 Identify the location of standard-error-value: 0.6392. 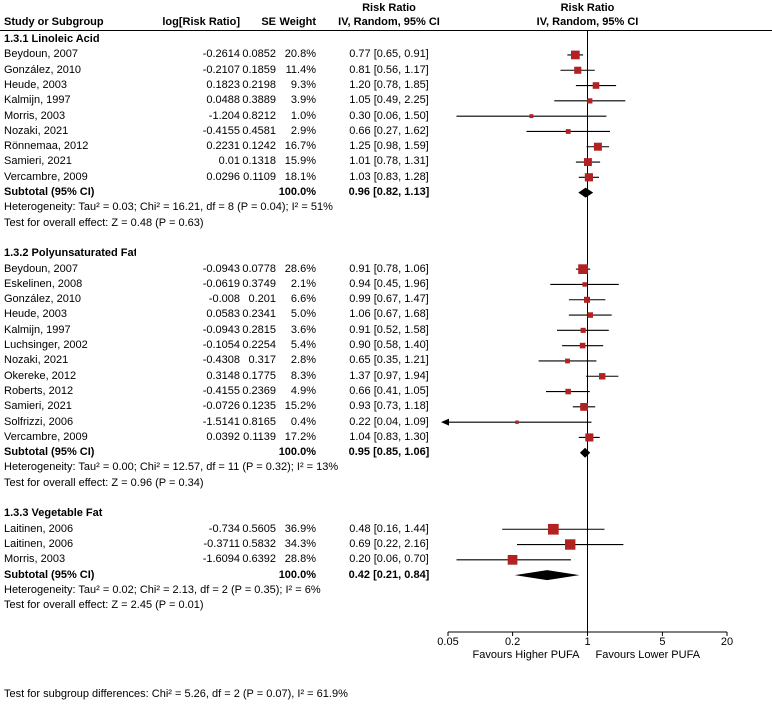
(259, 559).